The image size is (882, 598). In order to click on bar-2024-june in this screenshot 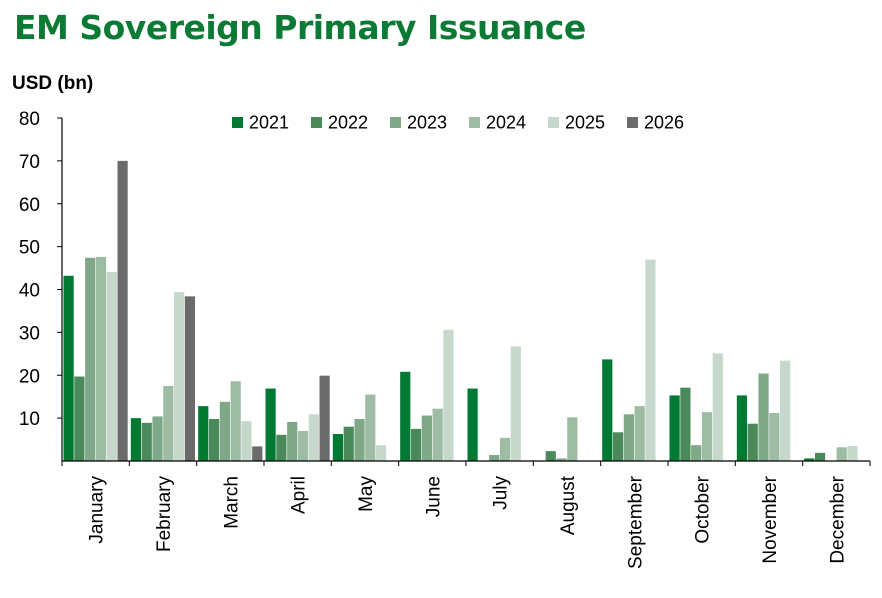, I will do `click(437, 434)`.